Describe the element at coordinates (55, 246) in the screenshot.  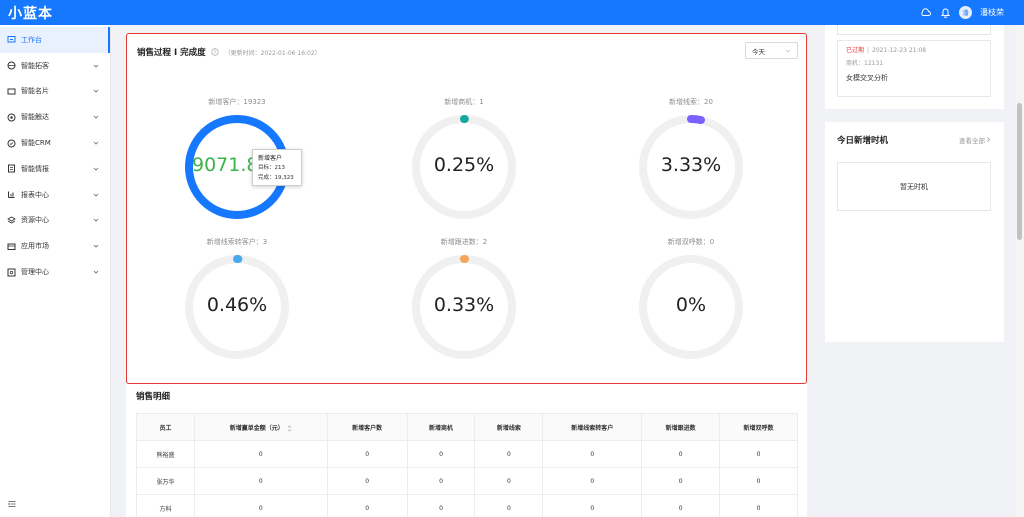
I see `sidebar-item-app-market: 应用市场` at that location.